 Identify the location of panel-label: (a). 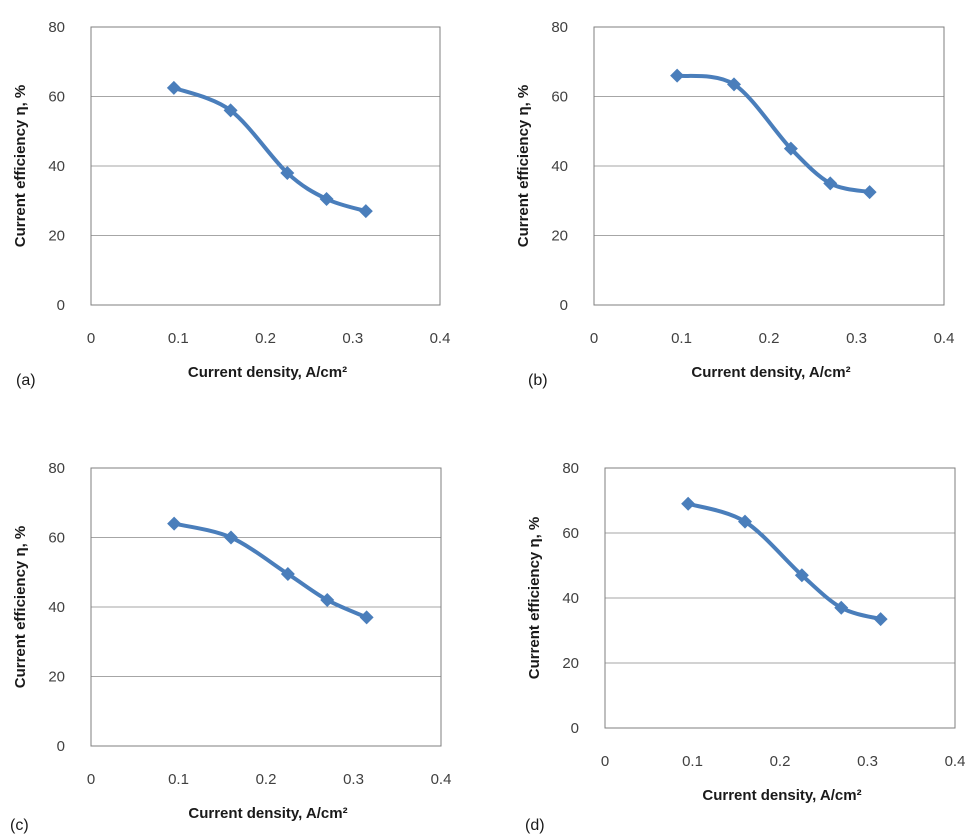
(26, 380).